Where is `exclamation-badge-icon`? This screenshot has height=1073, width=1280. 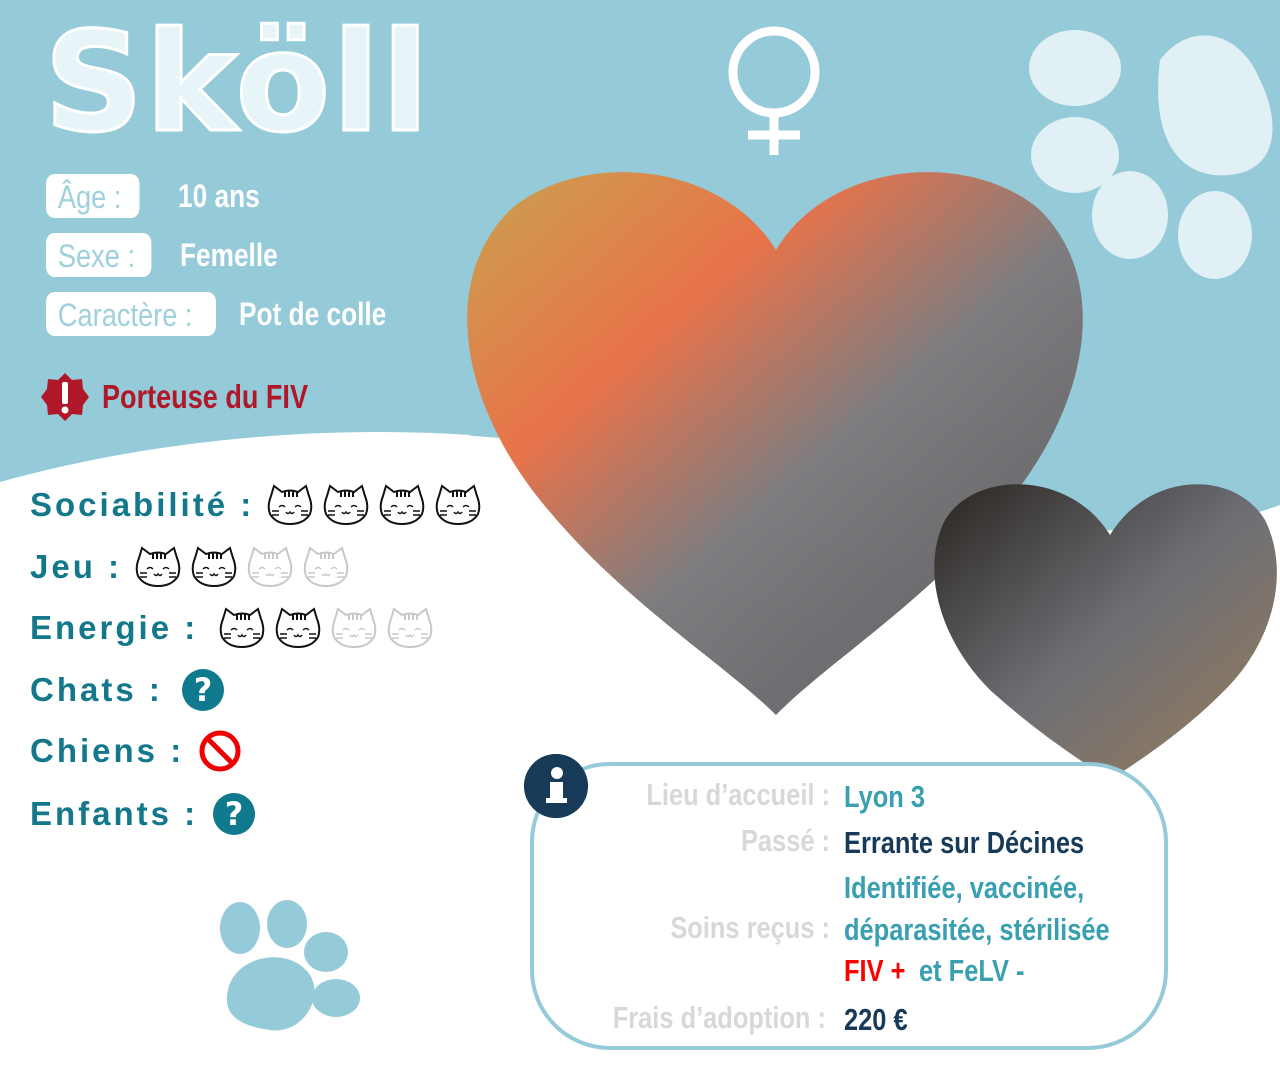
exclamation-badge-icon is located at coordinates (65, 397).